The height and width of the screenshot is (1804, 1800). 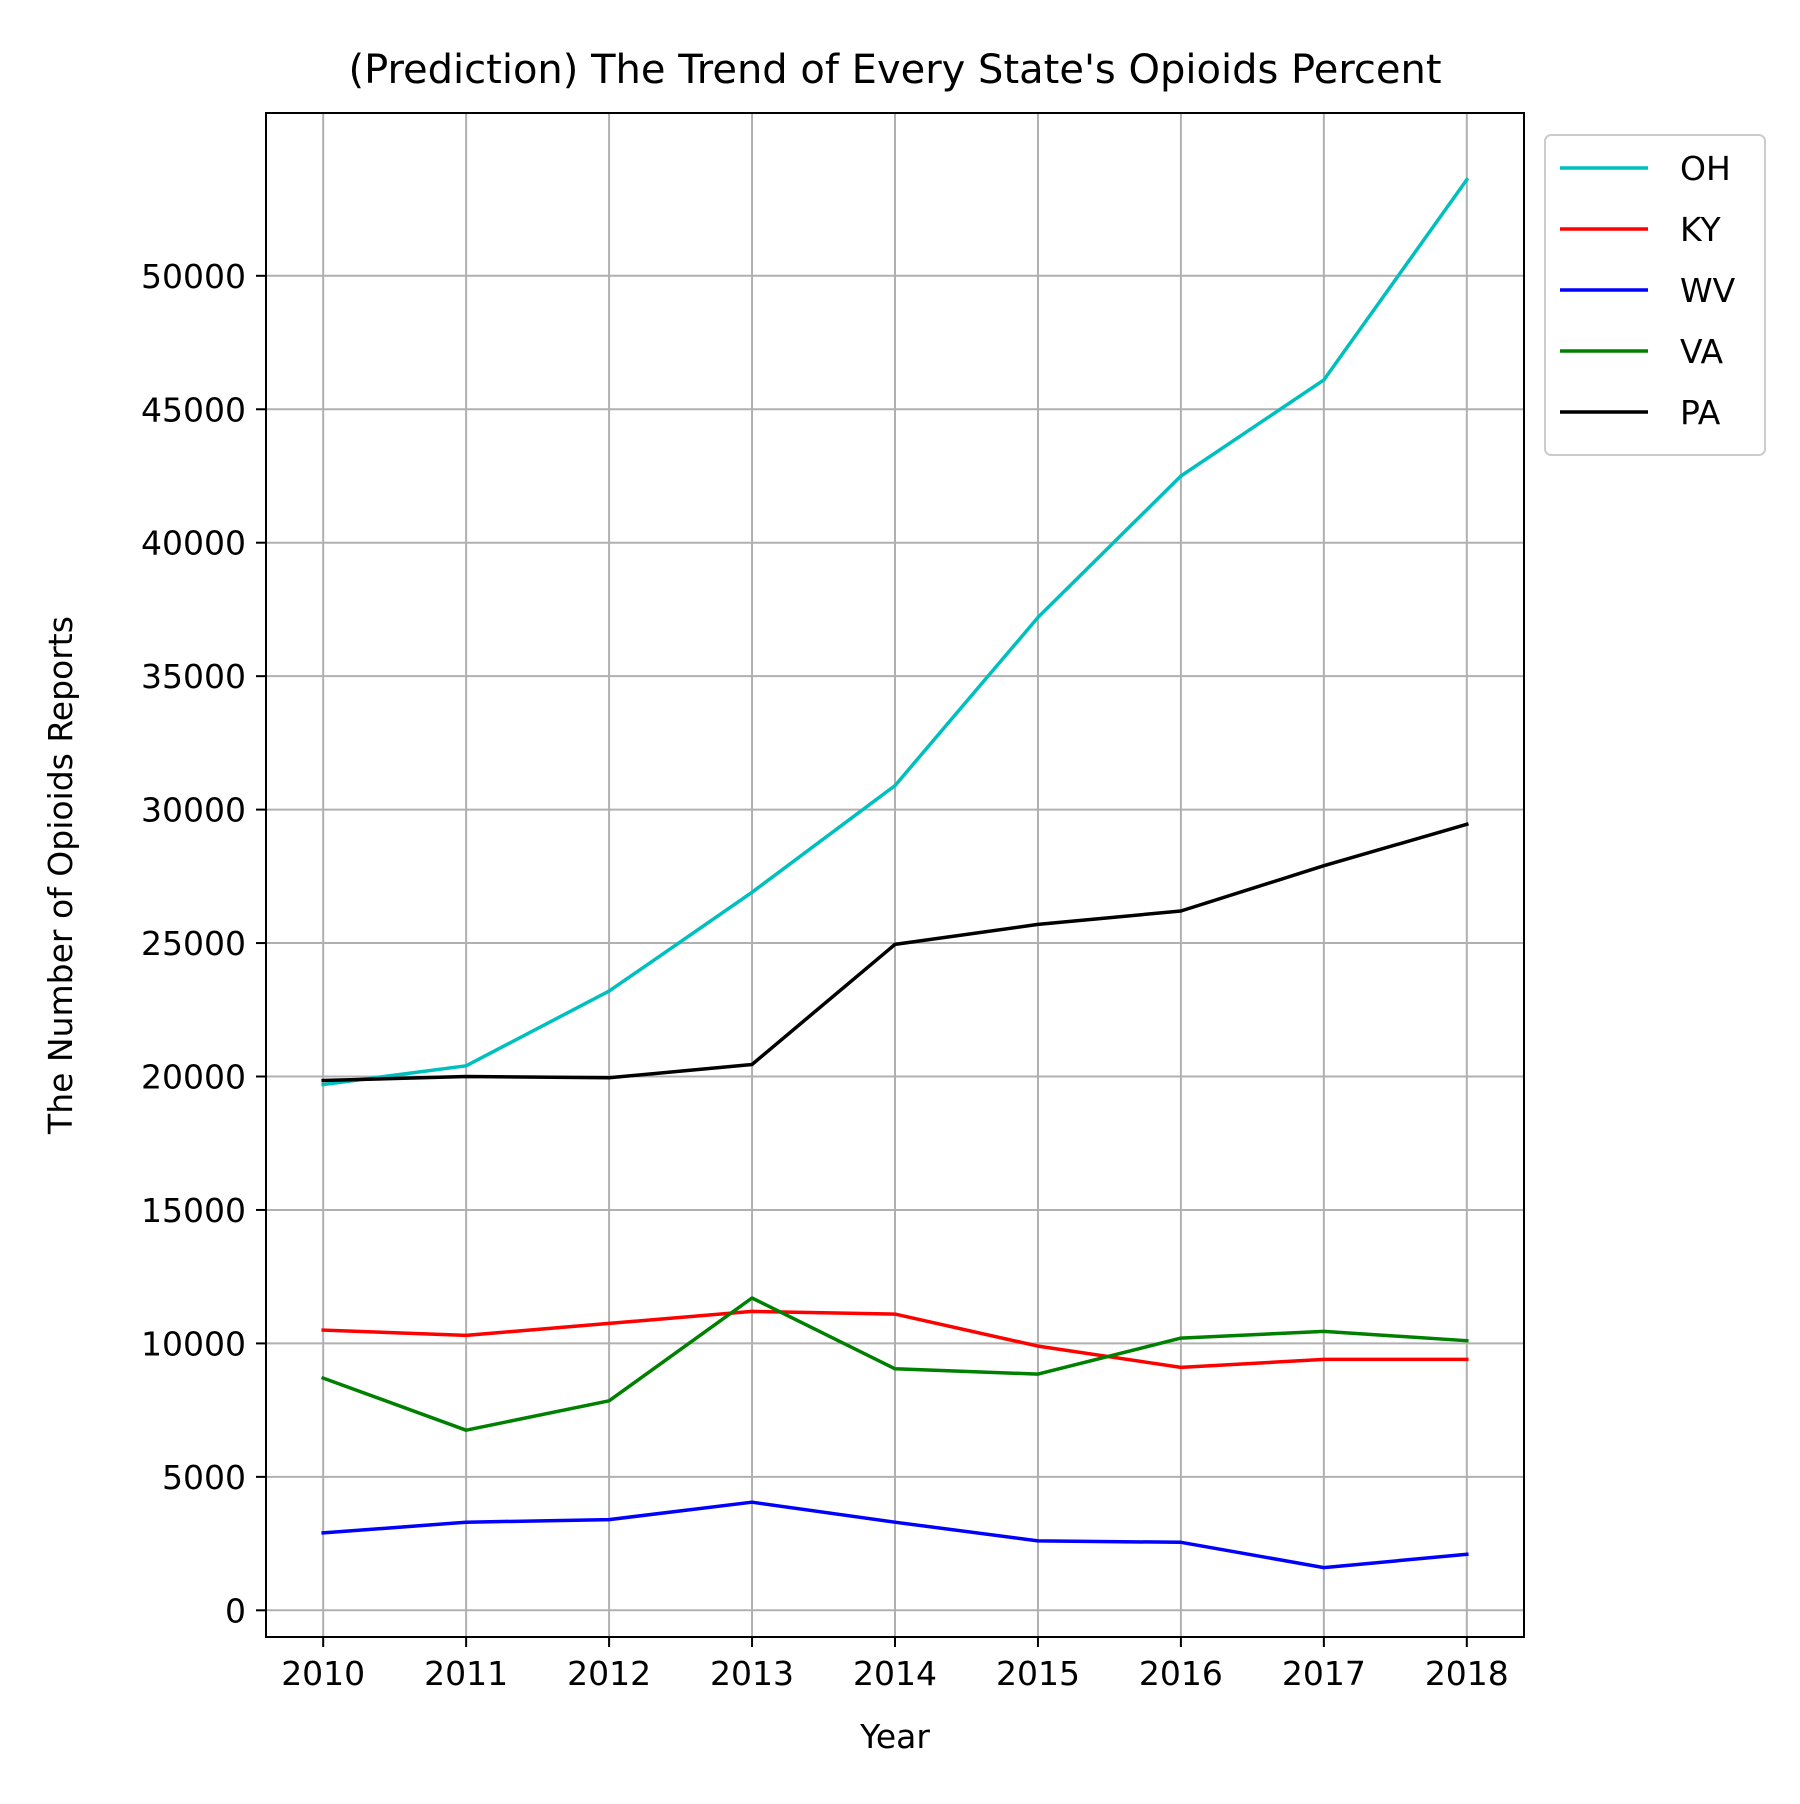 I want to click on legend-box, so click(x=1655, y=295).